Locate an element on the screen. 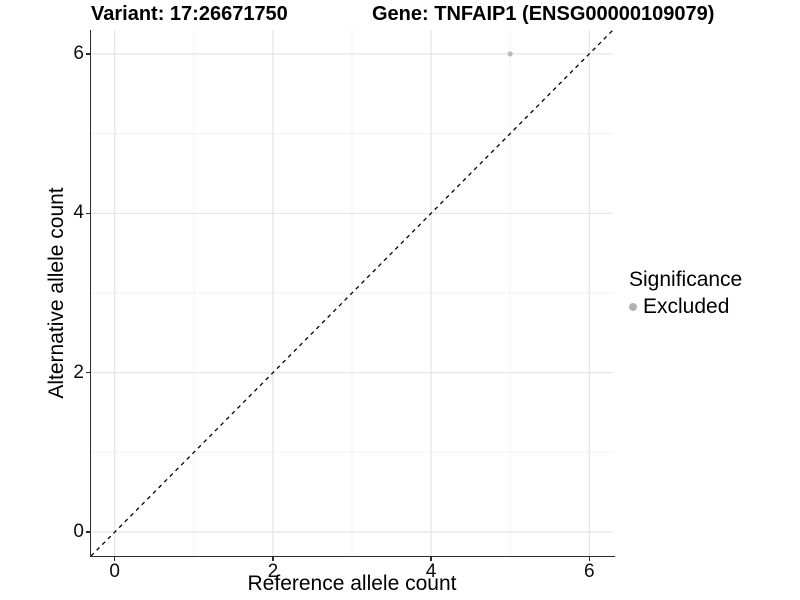 This screenshot has height=600, width=800. plot-title-gene: Gene: TNFAIP1 (ENSG00000109079) is located at coordinates (543, 14).